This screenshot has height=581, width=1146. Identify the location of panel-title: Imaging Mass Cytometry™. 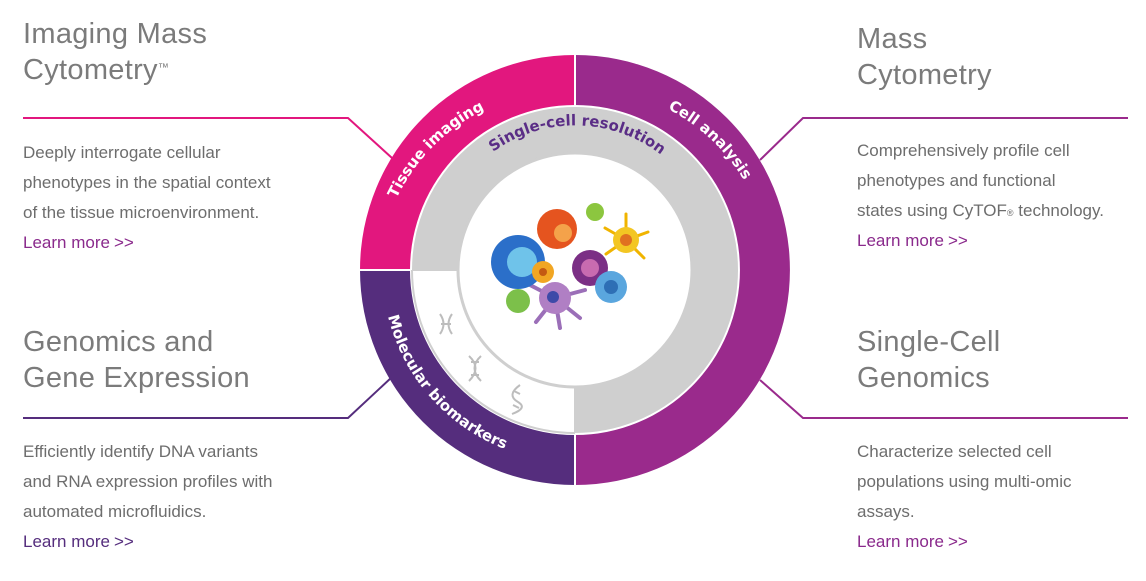
(115, 52).